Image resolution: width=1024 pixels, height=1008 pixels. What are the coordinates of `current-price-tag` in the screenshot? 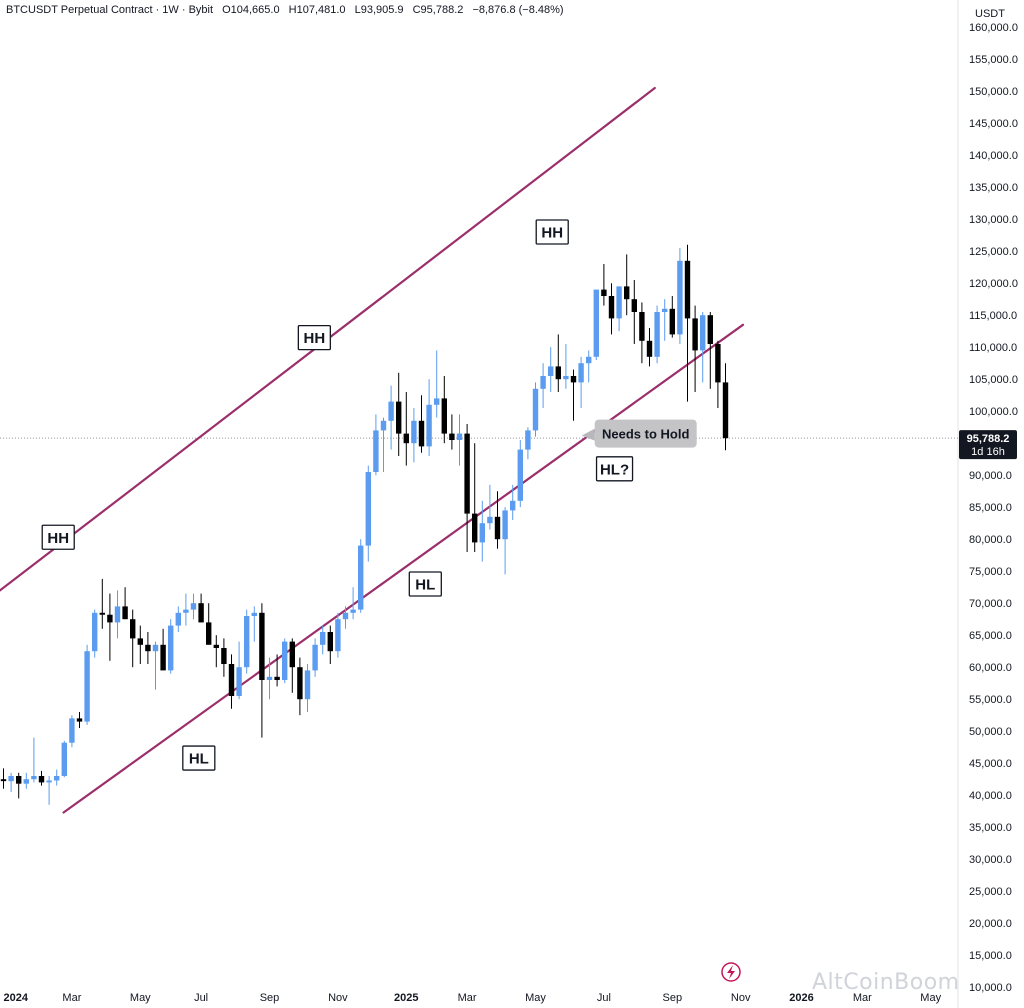 It's located at (988, 445).